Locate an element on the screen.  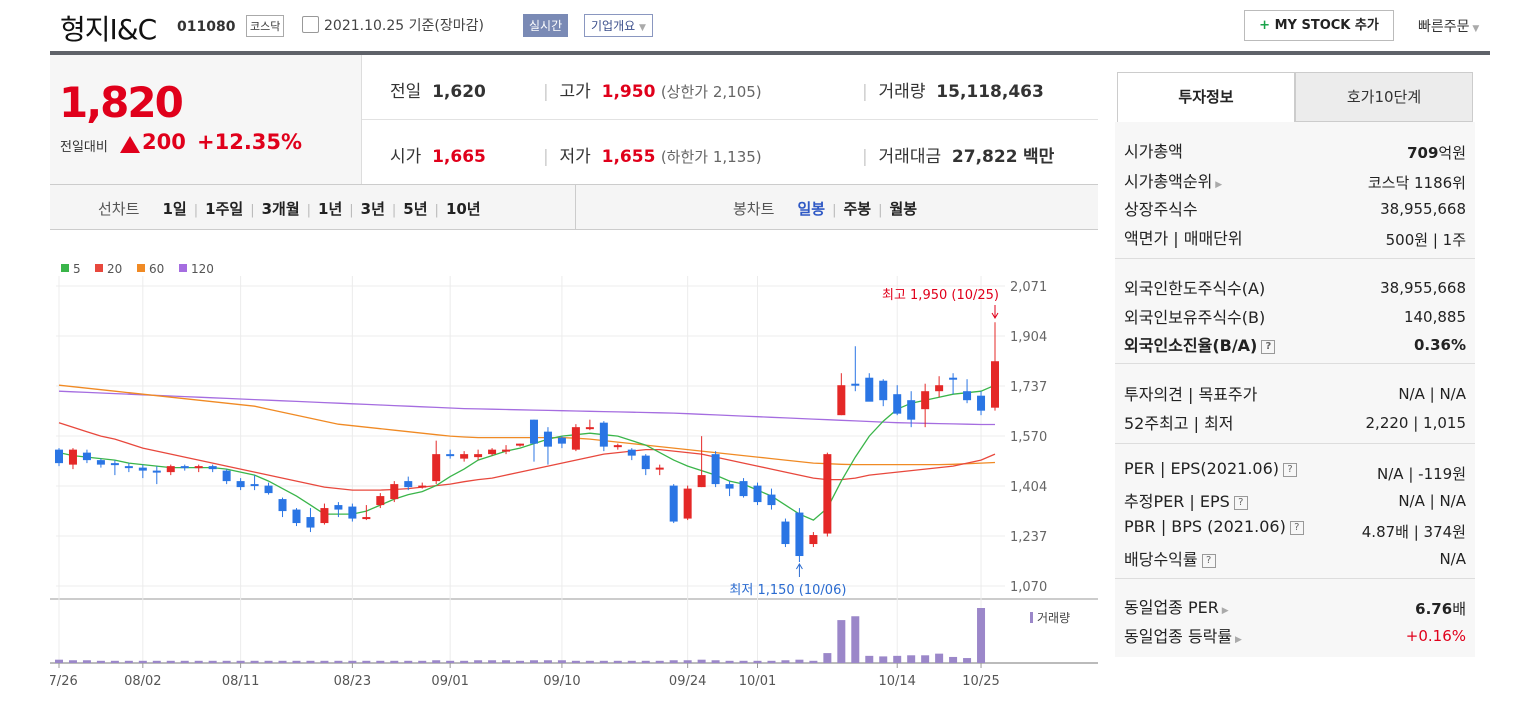
info-label-3: 액면가 | 매매단위 is located at coordinates (1183, 238).